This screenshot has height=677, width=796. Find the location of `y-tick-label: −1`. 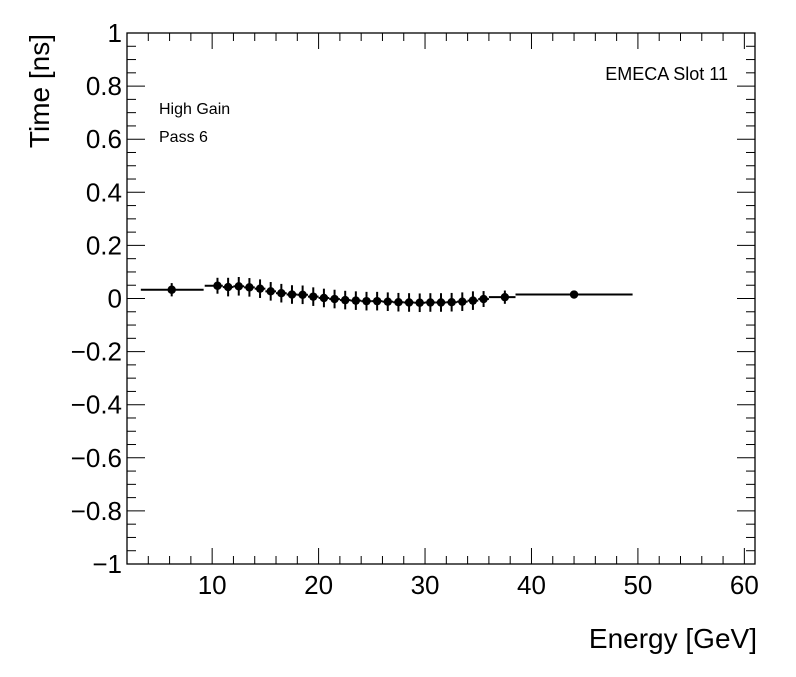

y-tick-label: −1 is located at coordinates (107, 564).